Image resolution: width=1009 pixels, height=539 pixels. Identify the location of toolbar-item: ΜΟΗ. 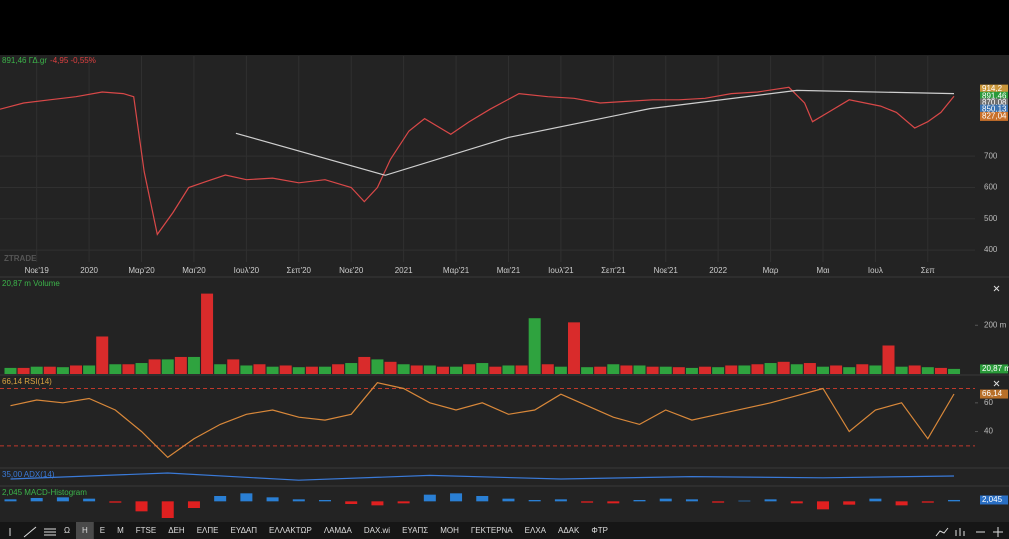
(449, 530).